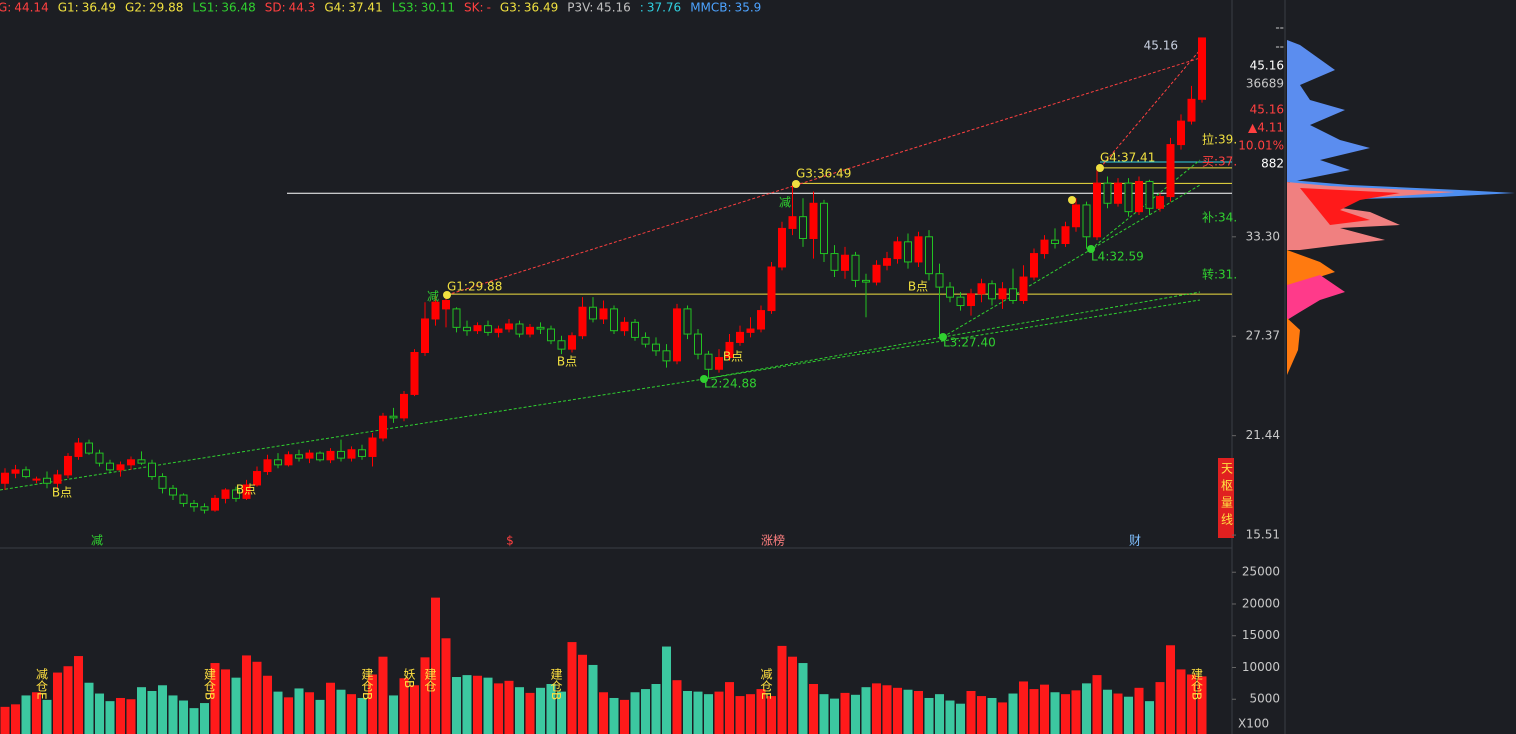 The height and width of the screenshot is (734, 1516). I want to click on y-tick-label: 33.30, so click(1263, 236).